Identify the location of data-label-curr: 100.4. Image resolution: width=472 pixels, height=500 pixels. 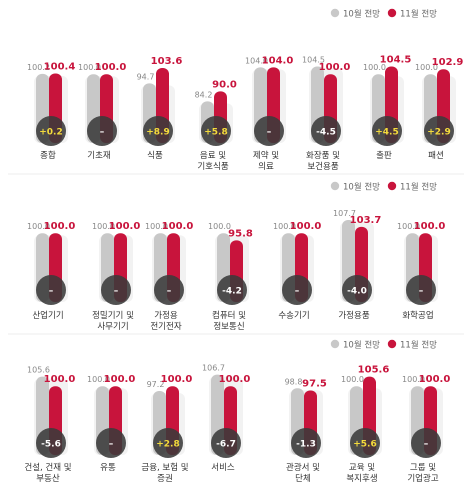
(60, 67).